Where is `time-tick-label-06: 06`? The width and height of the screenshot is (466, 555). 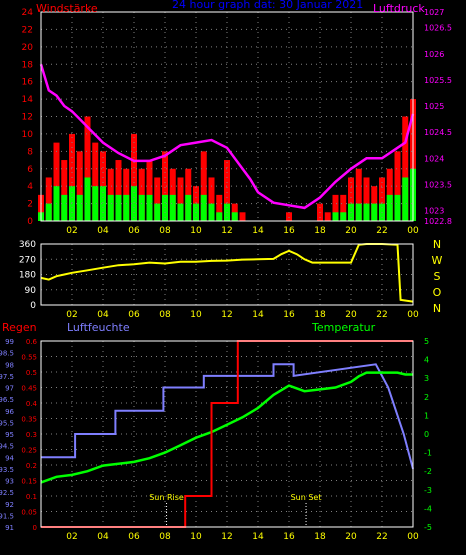 time-tick-label-06: 06 is located at coordinates (134, 537).